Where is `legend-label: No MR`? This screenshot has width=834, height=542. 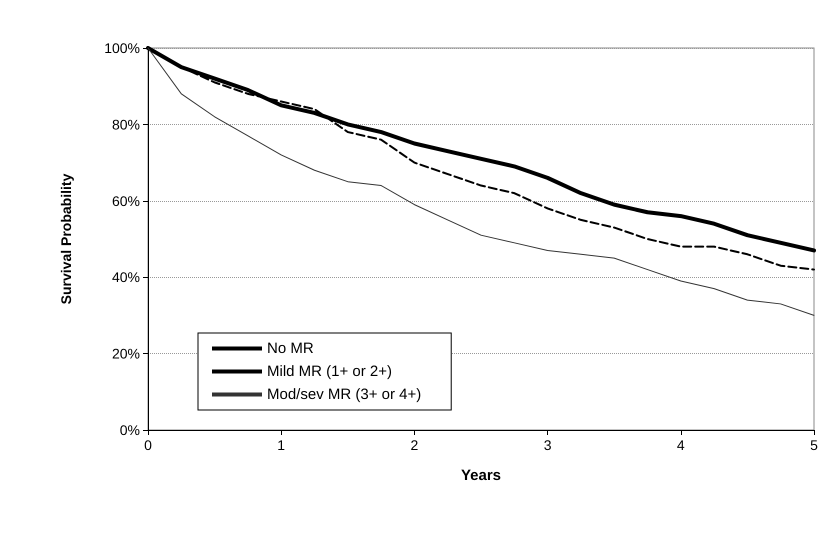
legend-label: No MR is located at coordinates (290, 348).